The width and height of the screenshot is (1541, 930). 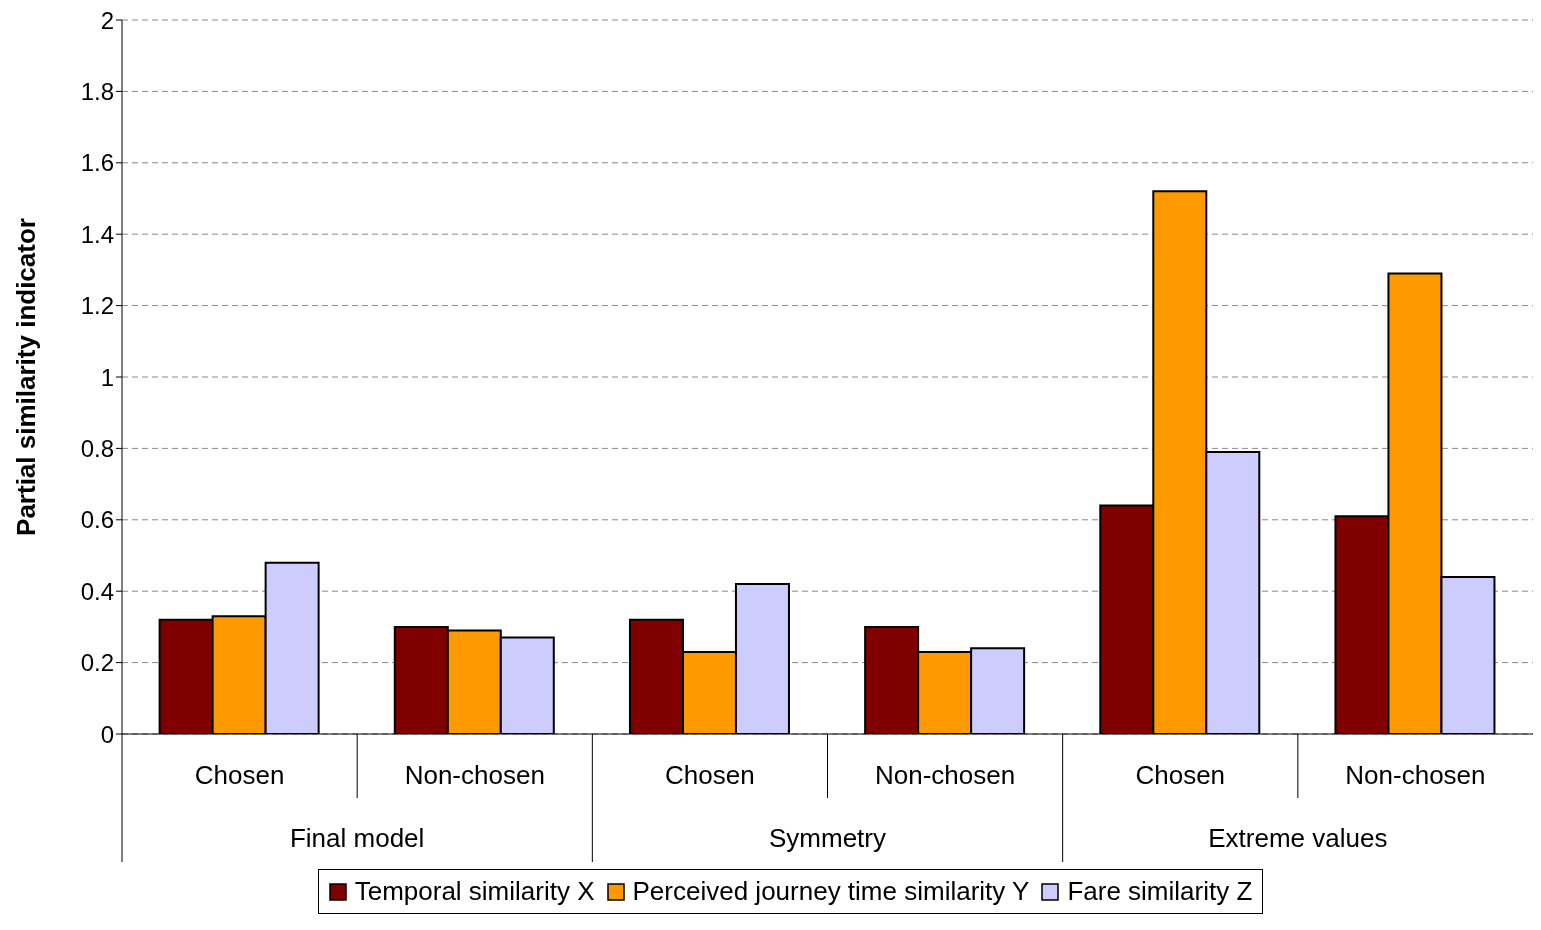 I want to click on y-tick-label: 0, so click(x=107, y=734).